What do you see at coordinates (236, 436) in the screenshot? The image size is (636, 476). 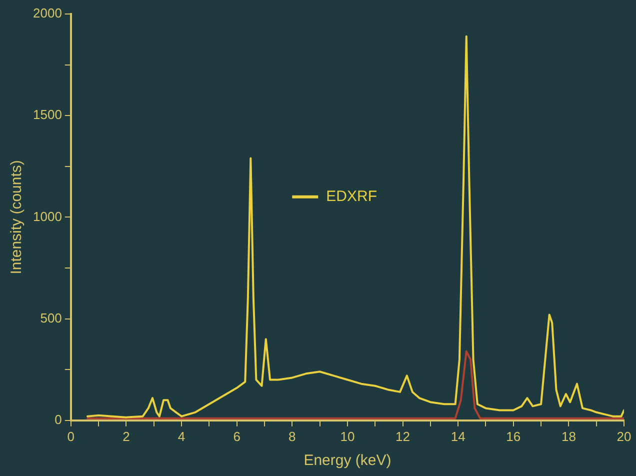 I see `x-tick-label: 6` at bounding box center [236, 436].